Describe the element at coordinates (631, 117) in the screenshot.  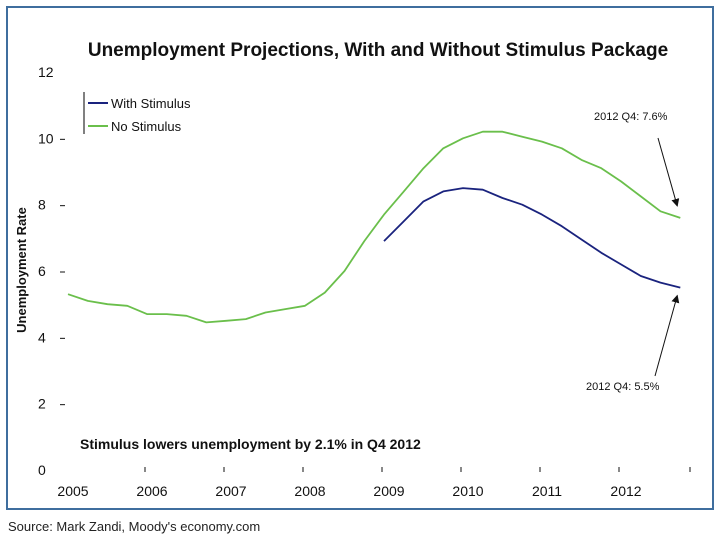
I see `callout-no-stimulus-label: 2012 Q4: 7.6%` at that location.